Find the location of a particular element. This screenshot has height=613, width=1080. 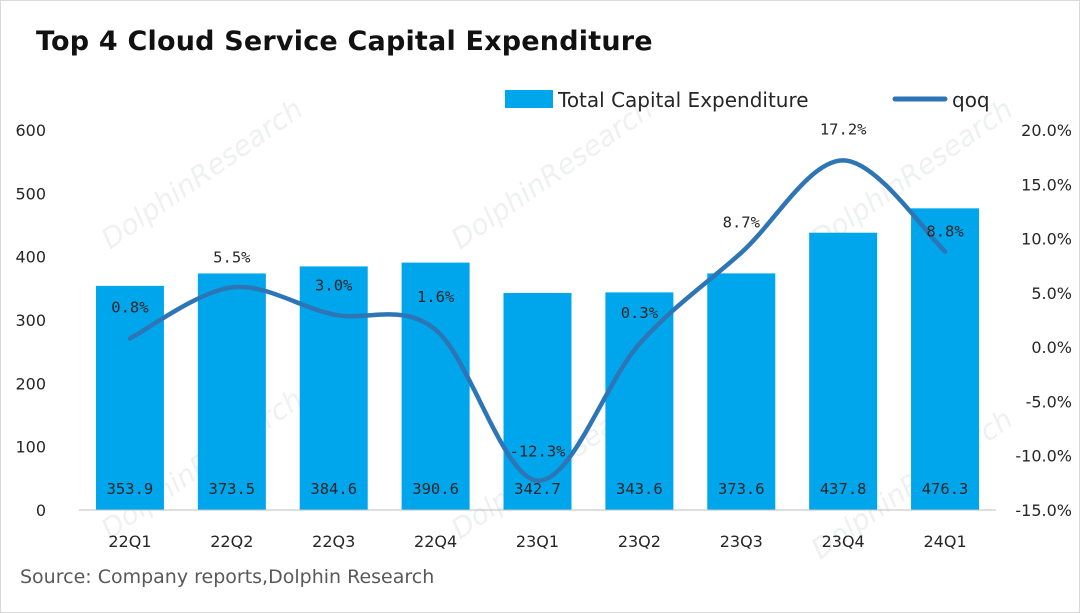

y-left-tick-label: 0 is located at coordinates (41, 510).